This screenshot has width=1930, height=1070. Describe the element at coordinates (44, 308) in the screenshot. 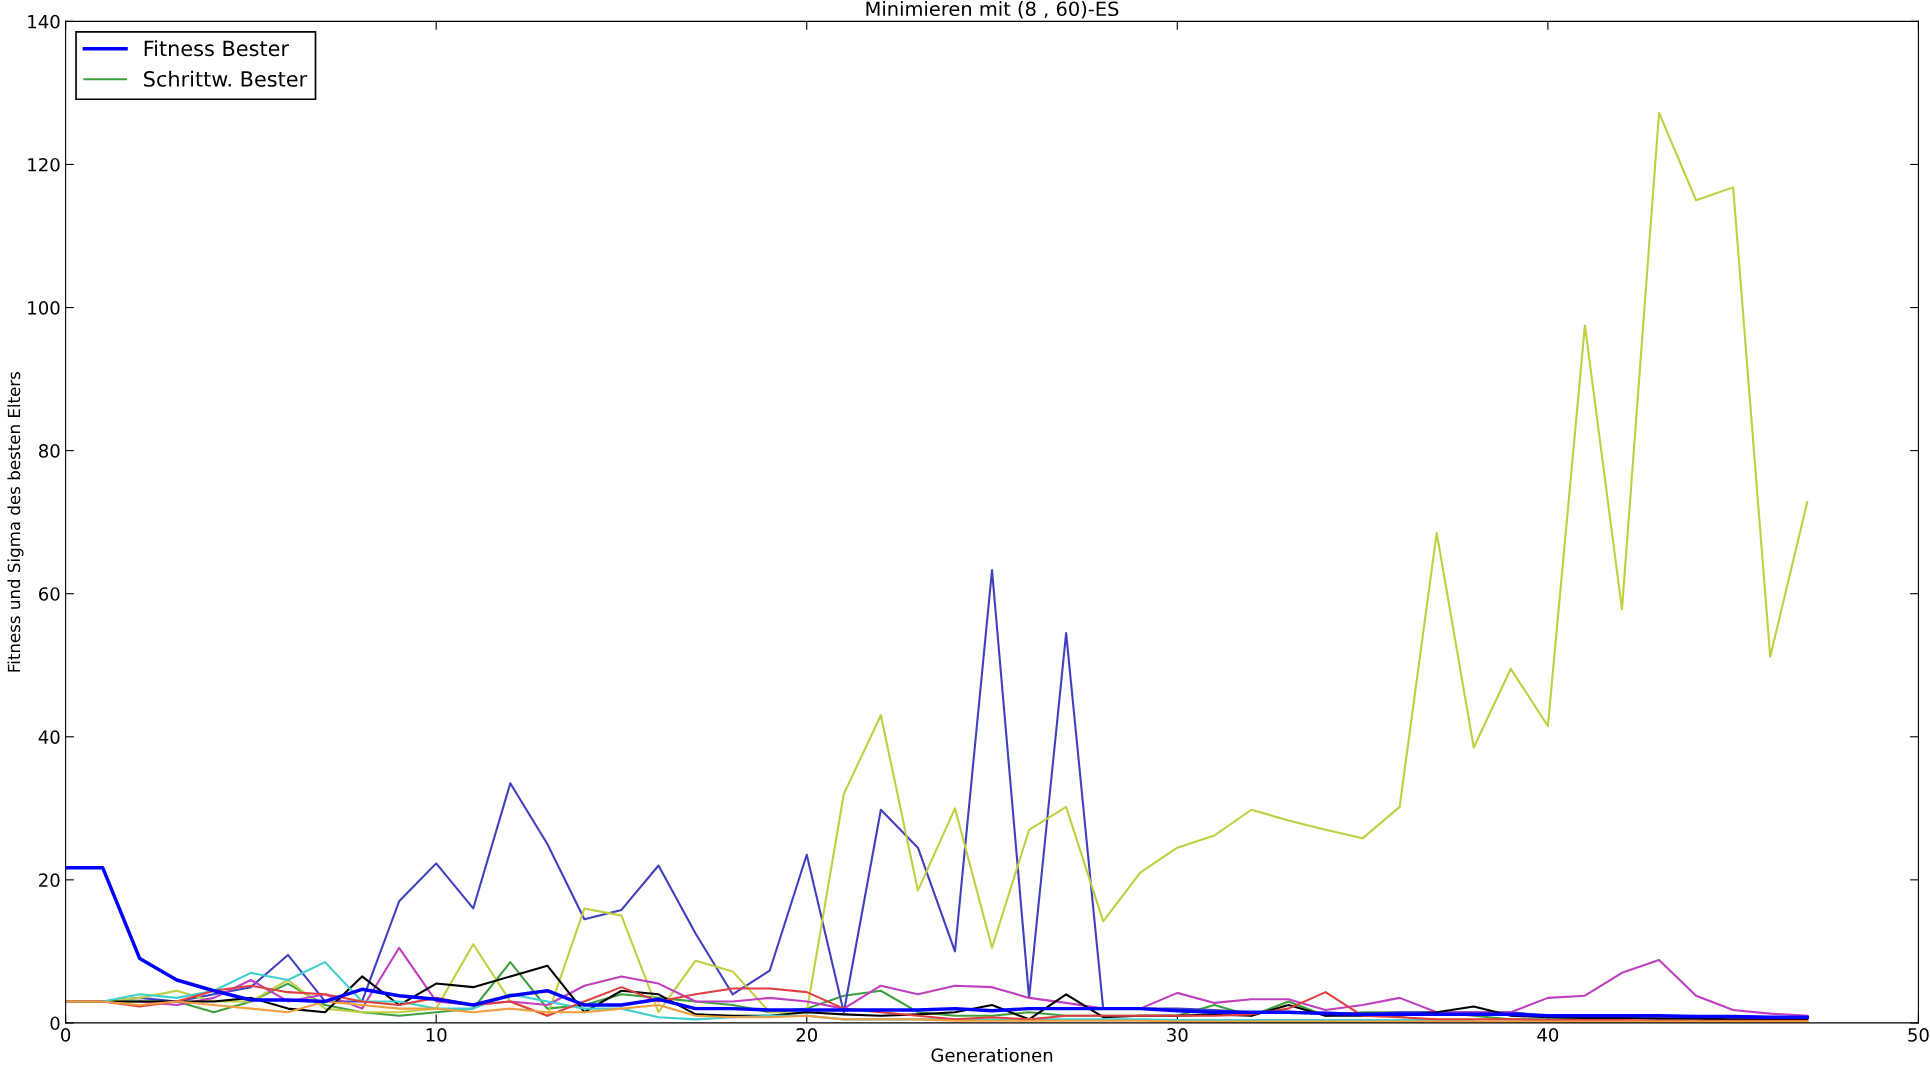

I see `y-tick-label: 100` at that location.